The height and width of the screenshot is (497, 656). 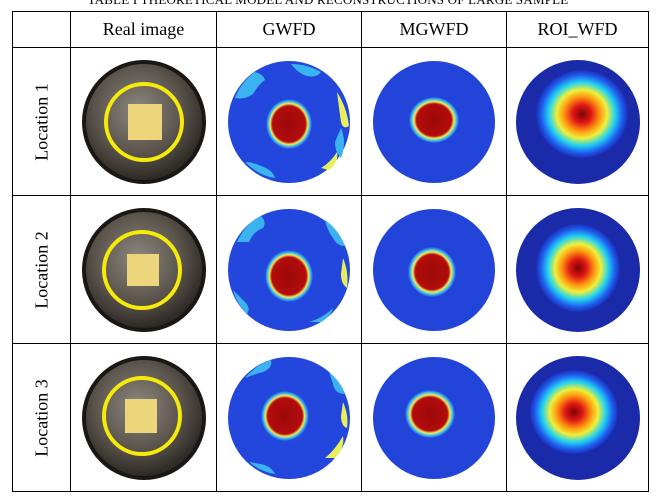 I want to click on header-row: Real image GWFD MGWFD ROI_WFD, so click(x=330, y=29).